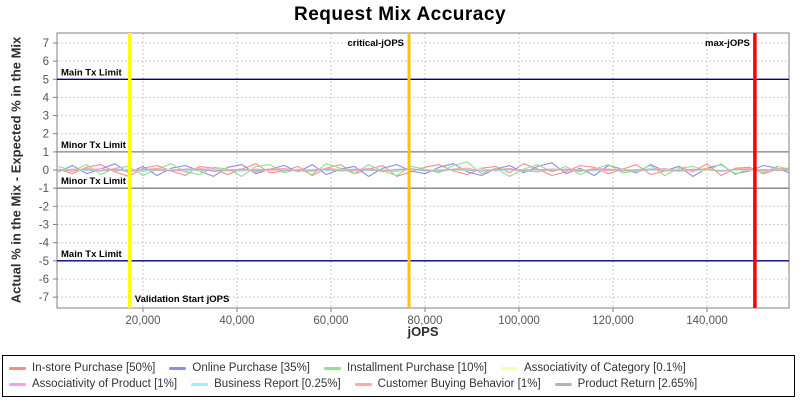  I want to click on svg-text: -1, so click(44, 189).